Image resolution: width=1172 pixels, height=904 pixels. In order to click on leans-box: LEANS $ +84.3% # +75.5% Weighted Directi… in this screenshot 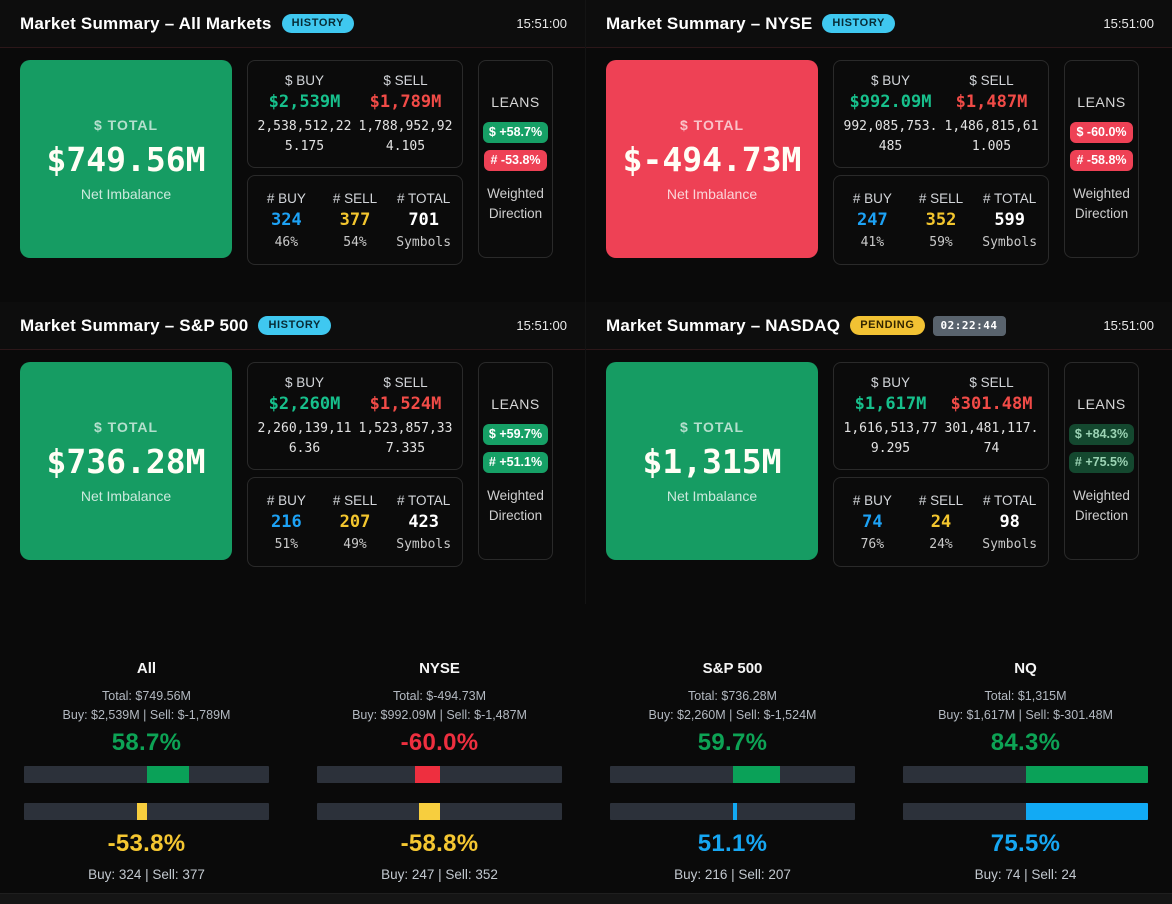, I will do `click(1101, 461)`.